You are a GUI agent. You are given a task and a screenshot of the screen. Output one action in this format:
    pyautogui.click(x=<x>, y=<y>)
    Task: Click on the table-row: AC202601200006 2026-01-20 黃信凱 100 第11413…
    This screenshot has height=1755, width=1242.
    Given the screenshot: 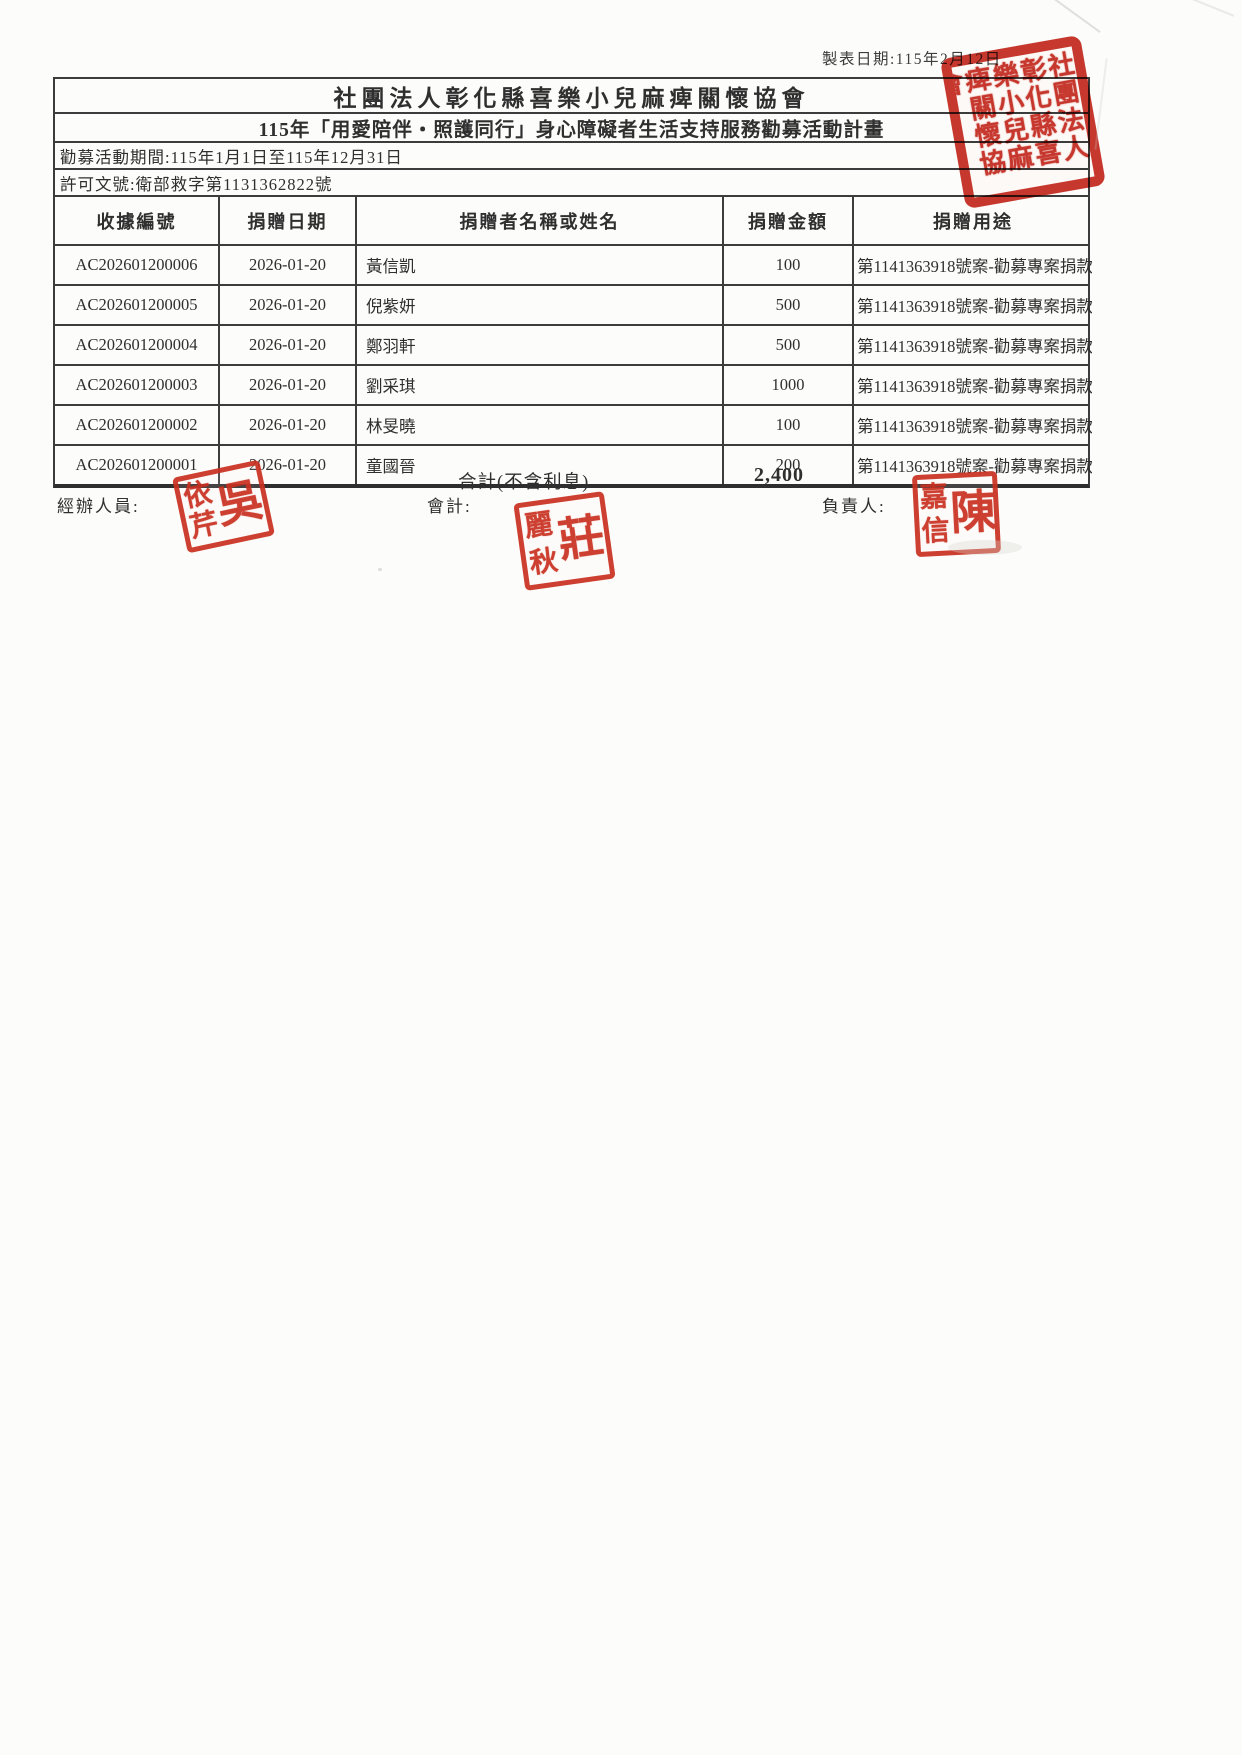 What is the action you would take?
    pyautogui.click(x=573, y=264)
    